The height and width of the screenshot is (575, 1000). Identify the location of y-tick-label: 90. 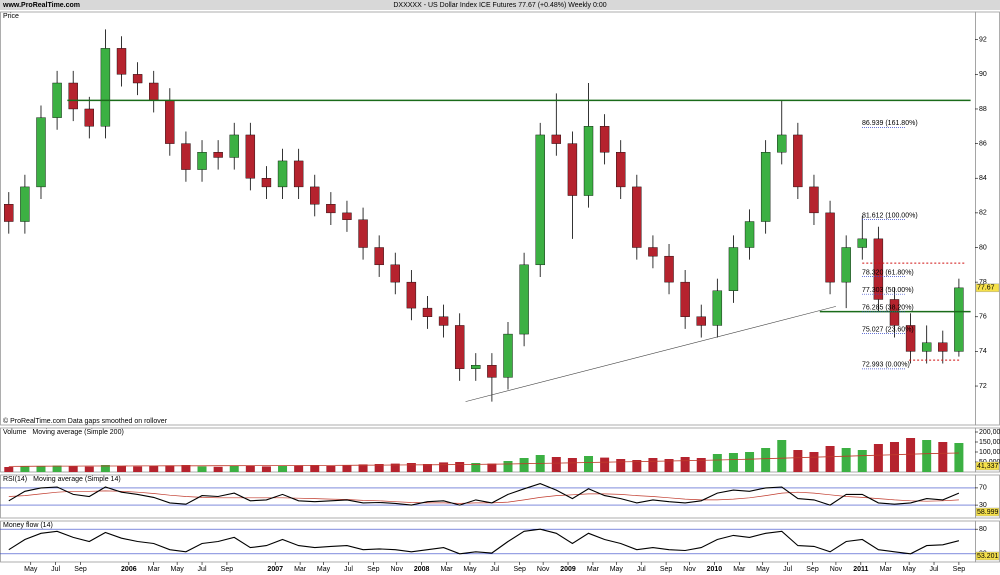
(983, 74).